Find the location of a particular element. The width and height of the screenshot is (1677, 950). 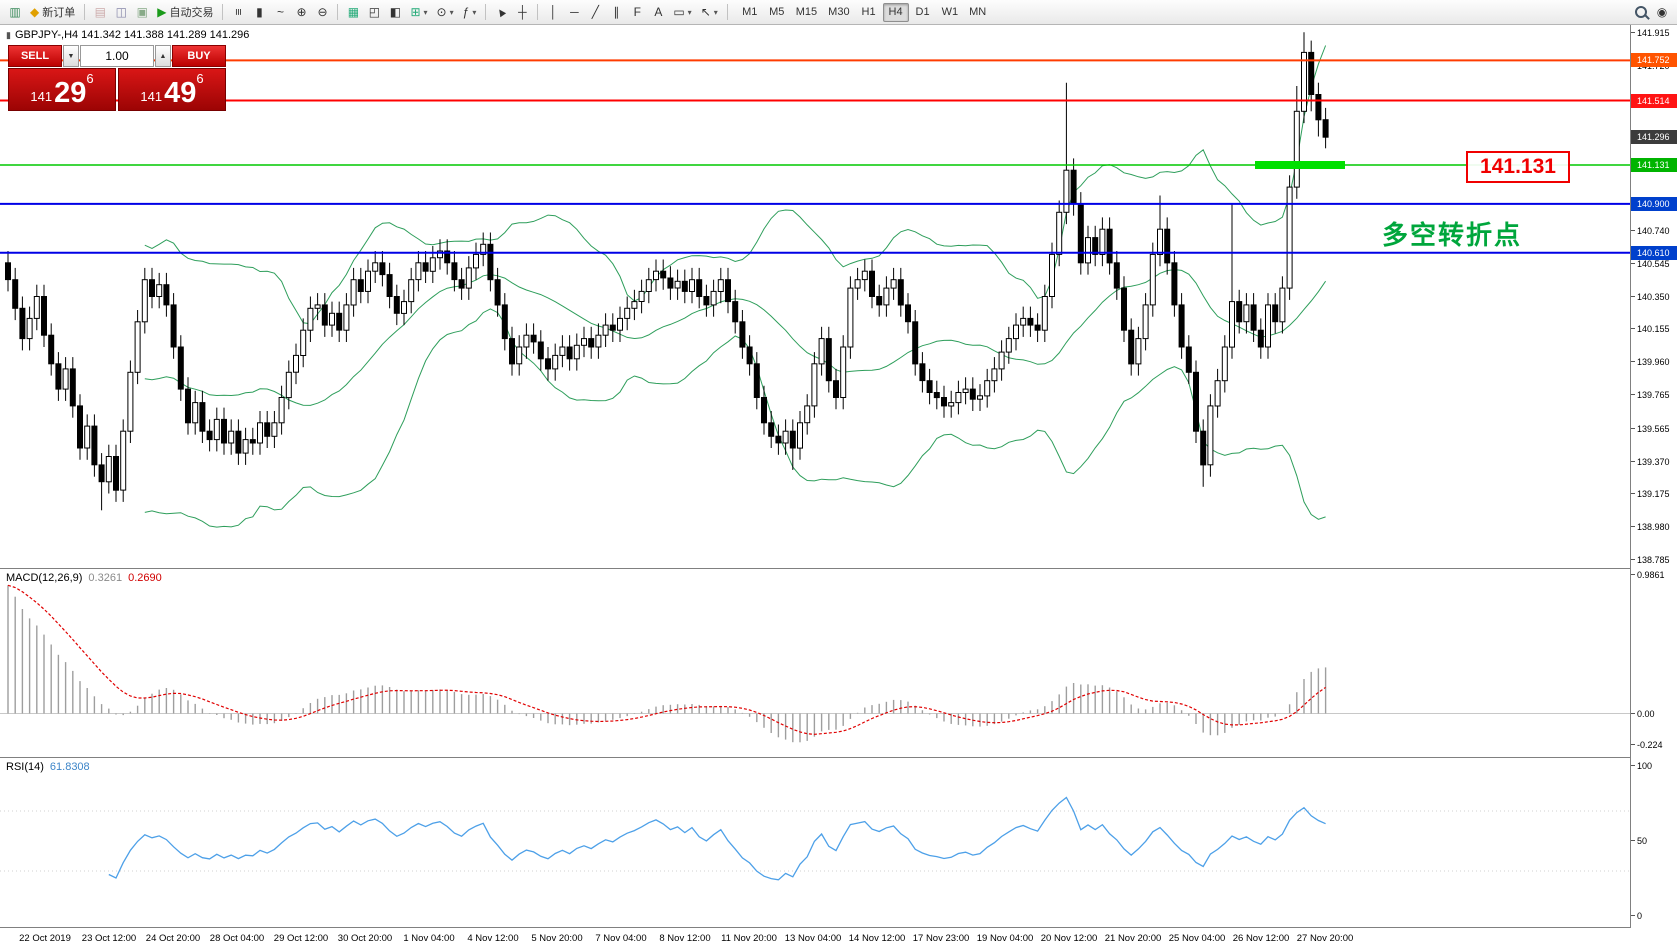

cursor-icon: ▲ is located at coordinates (501, 12).